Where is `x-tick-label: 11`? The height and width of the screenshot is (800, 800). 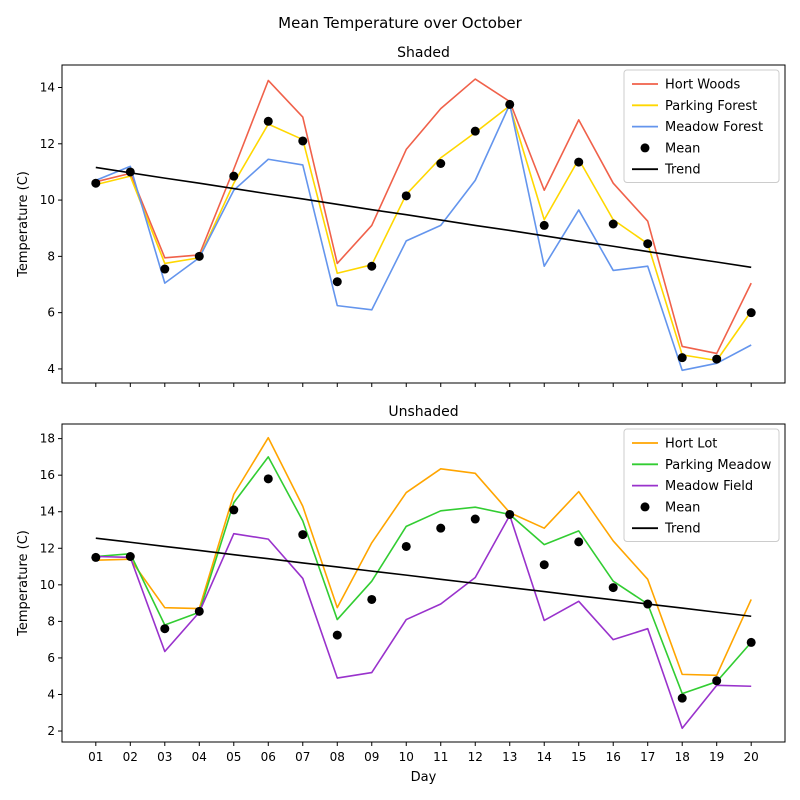 x-tick-label: 11 is located at coordinates (440, 757).